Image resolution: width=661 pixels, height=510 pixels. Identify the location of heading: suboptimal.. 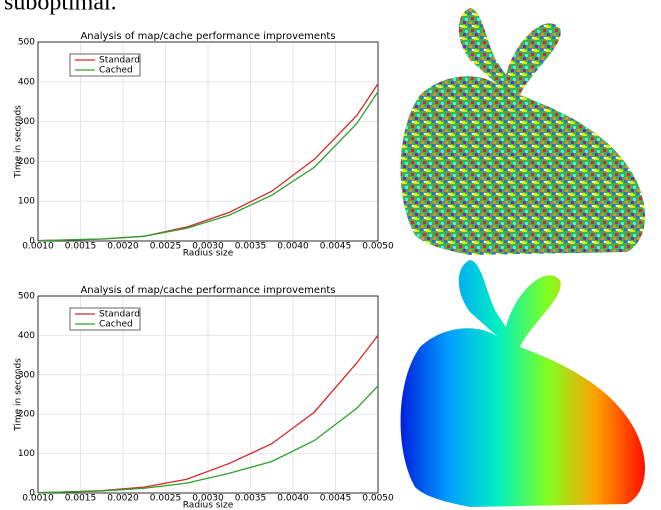
(60, 8).